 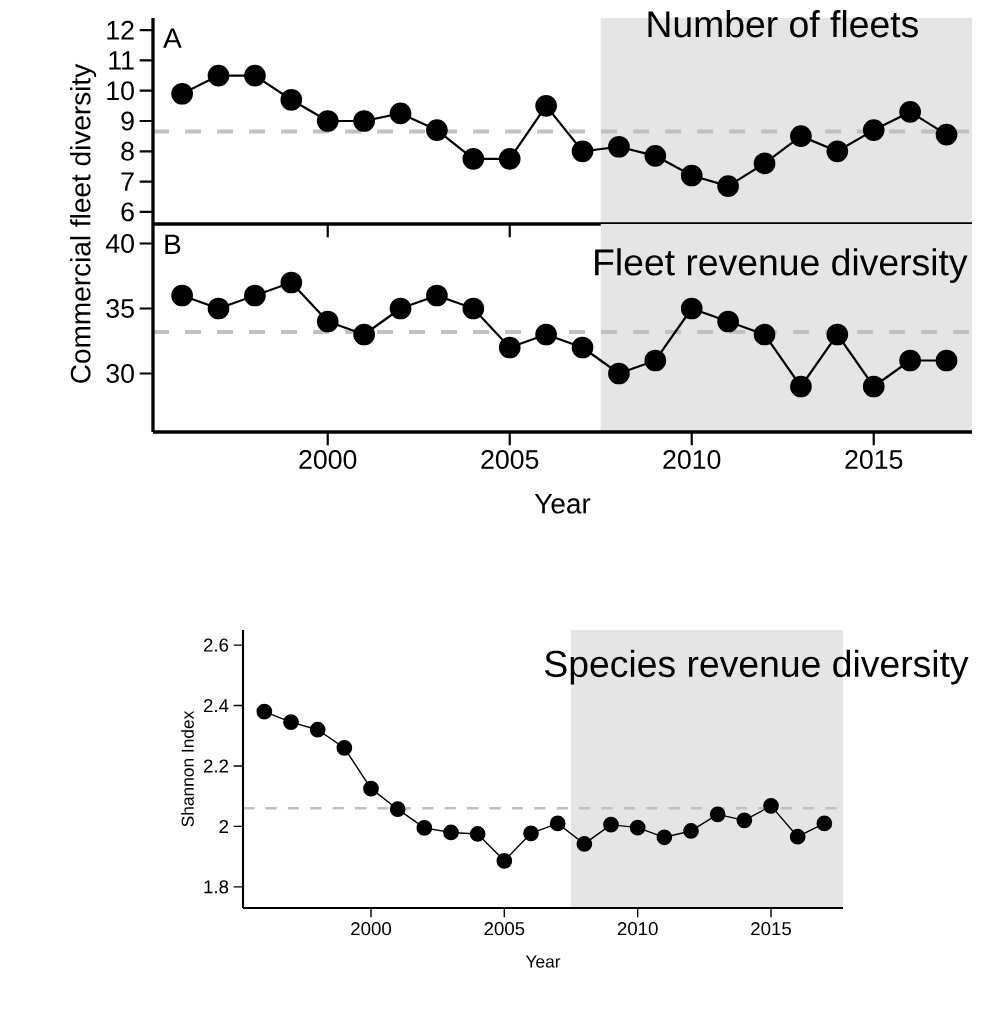 I want to click on y-tick-label: 2.2, so click(x=216, y=766).